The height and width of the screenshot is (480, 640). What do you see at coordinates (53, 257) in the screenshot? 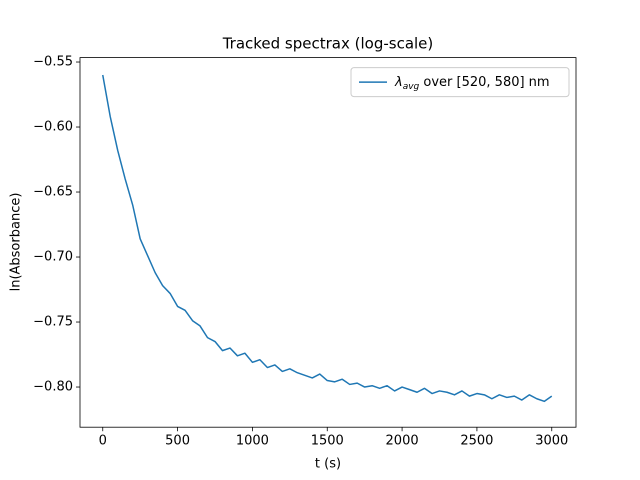
I see `y-tick-label: −0.70` at bounding box center [53, 257].